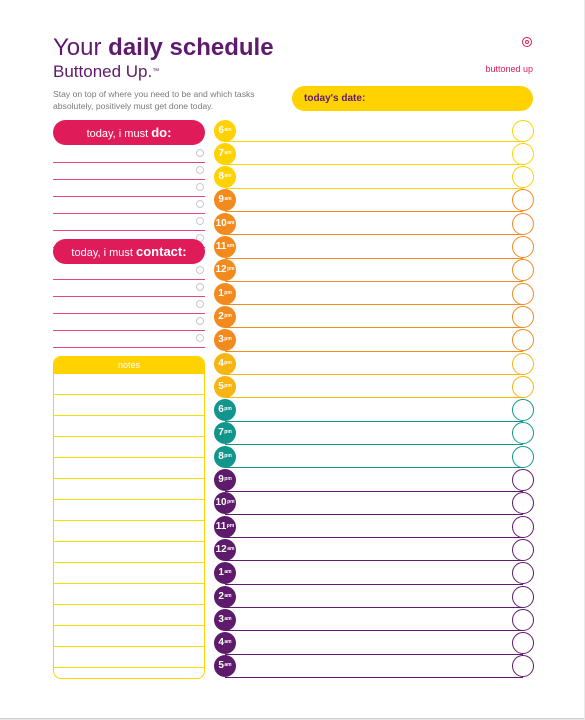 Image resolution: width=585 pixels, height=720 pixels. I want to click on time-slot: 1pm, so click(374, 294).